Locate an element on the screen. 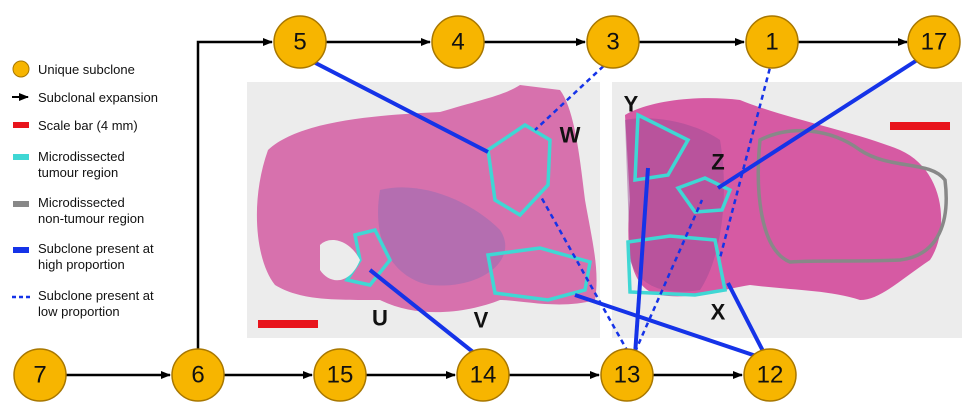  subclone-node: 3 is located at coordinates (613, 42).